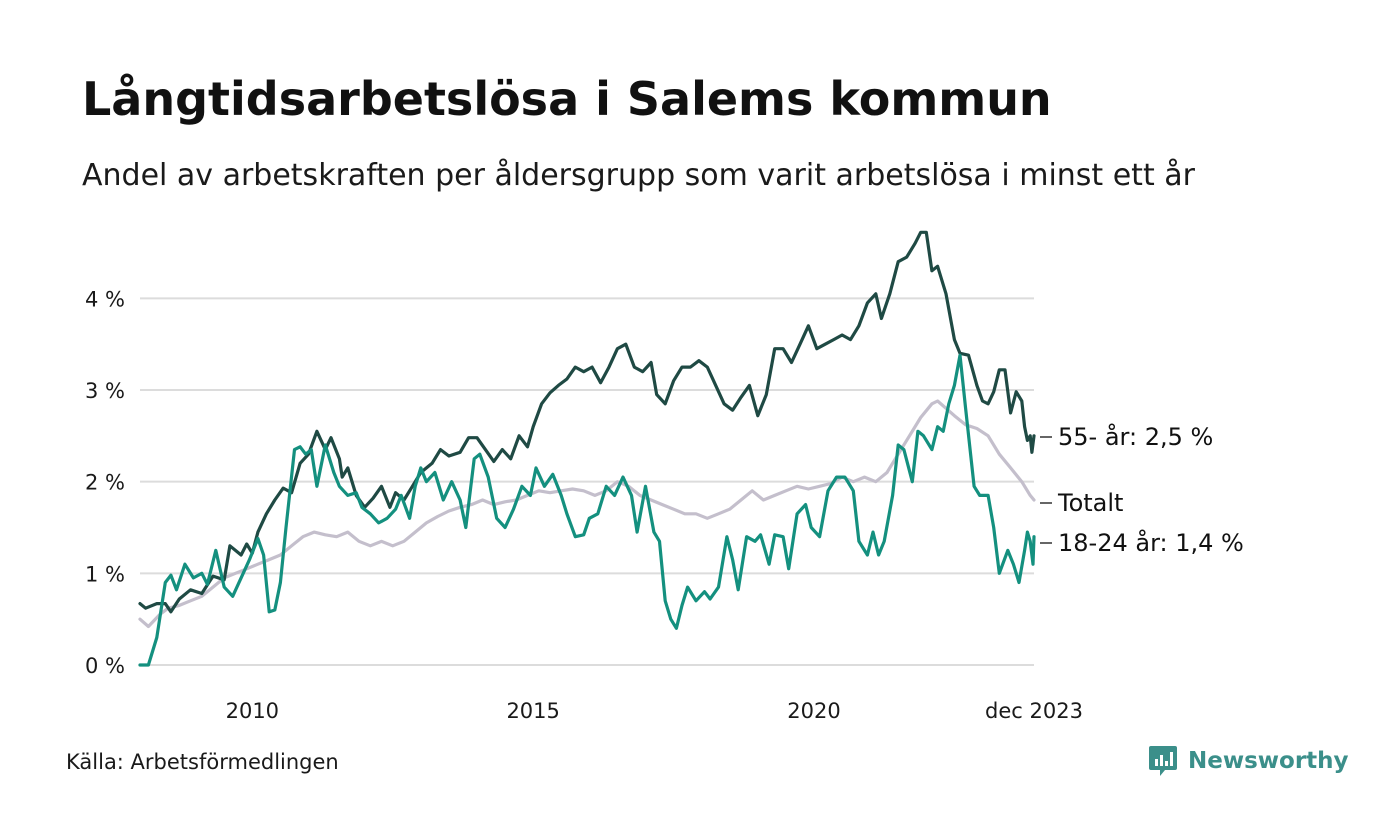 The image size is (1400, 840). What do you see at coordinates (1142, 489) in the screenshot?
I see `end-labels: 55- år: 2,5 % Totalt 18-24 år: 1,4 %` at bounding box center [1142, 489].